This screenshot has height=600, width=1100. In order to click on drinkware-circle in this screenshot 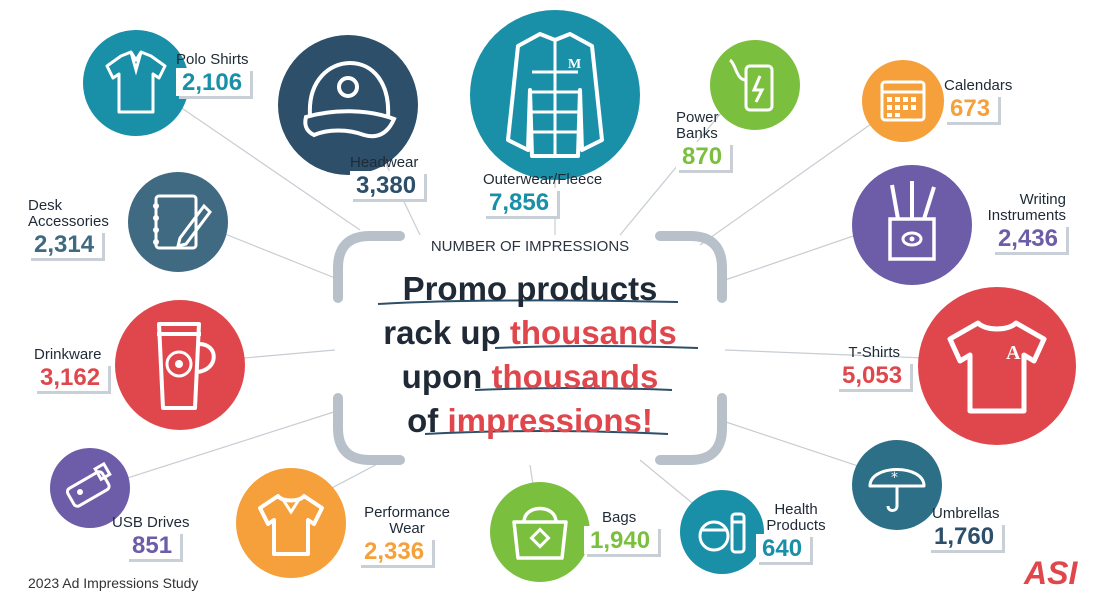, I will do `click(180, 365)`.